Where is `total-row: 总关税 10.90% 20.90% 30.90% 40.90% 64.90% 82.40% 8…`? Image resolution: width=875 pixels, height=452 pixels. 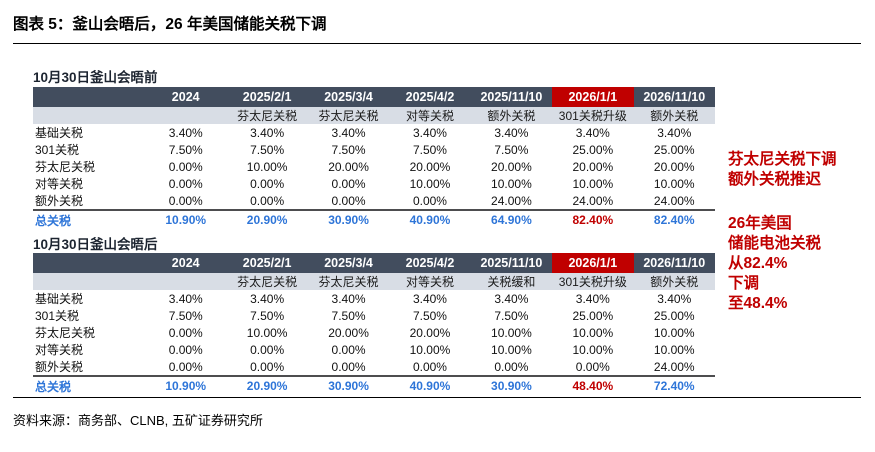 total-row: 总关税 10.90% 20.90% 30.90% 40.90% 64.90% 82.40% 8… is located at coordinates (374, 219).